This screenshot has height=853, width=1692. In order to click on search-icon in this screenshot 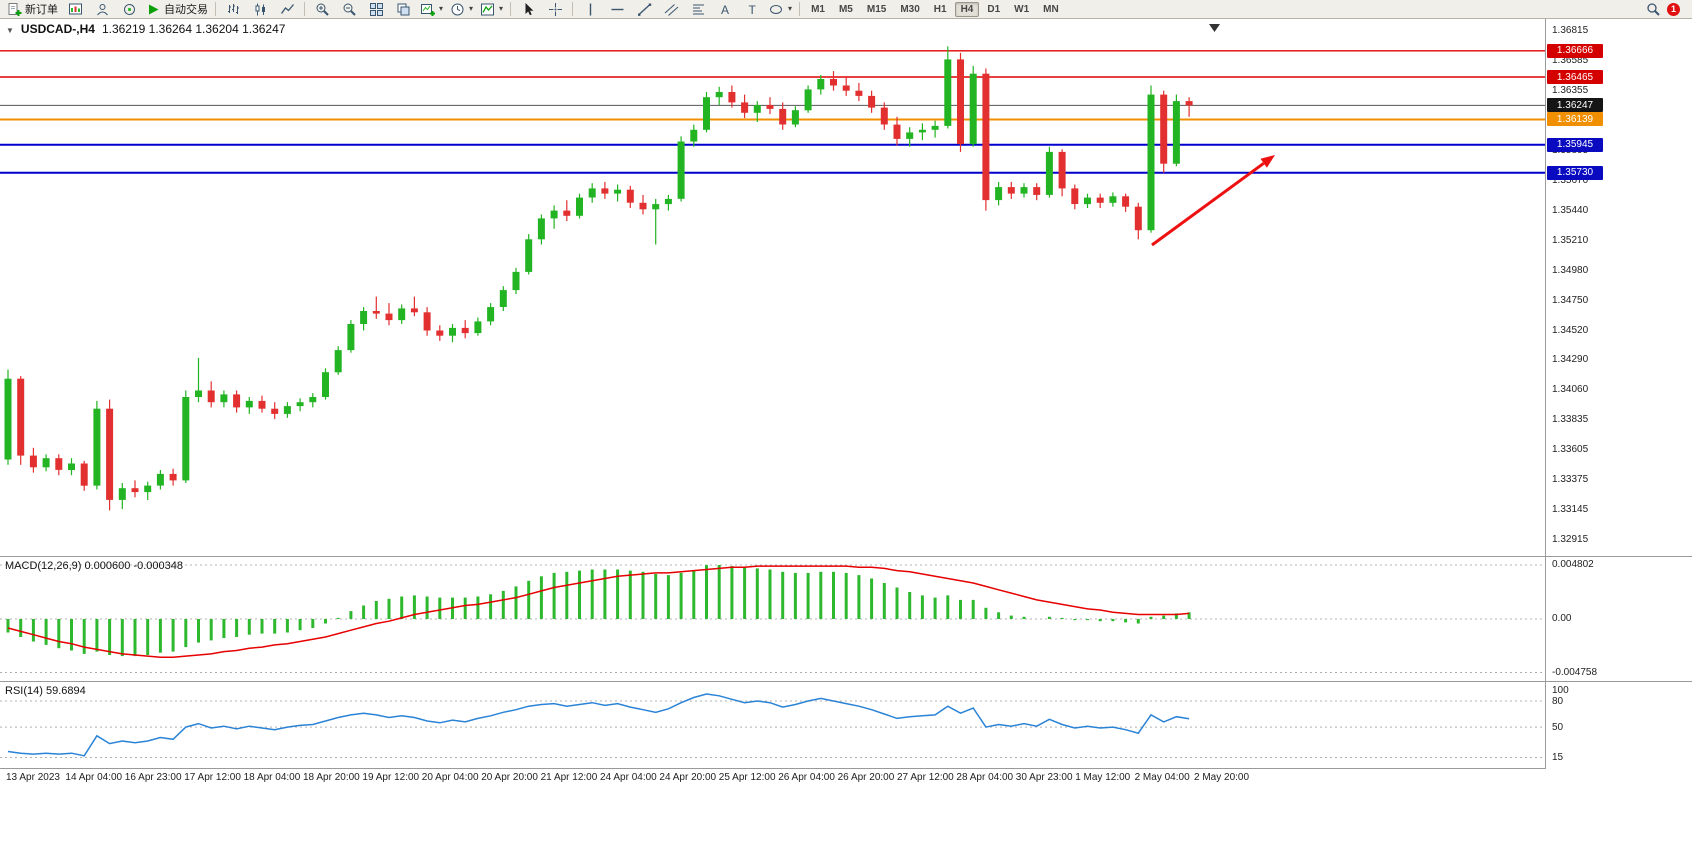, I will do `click(1653, 9)`.